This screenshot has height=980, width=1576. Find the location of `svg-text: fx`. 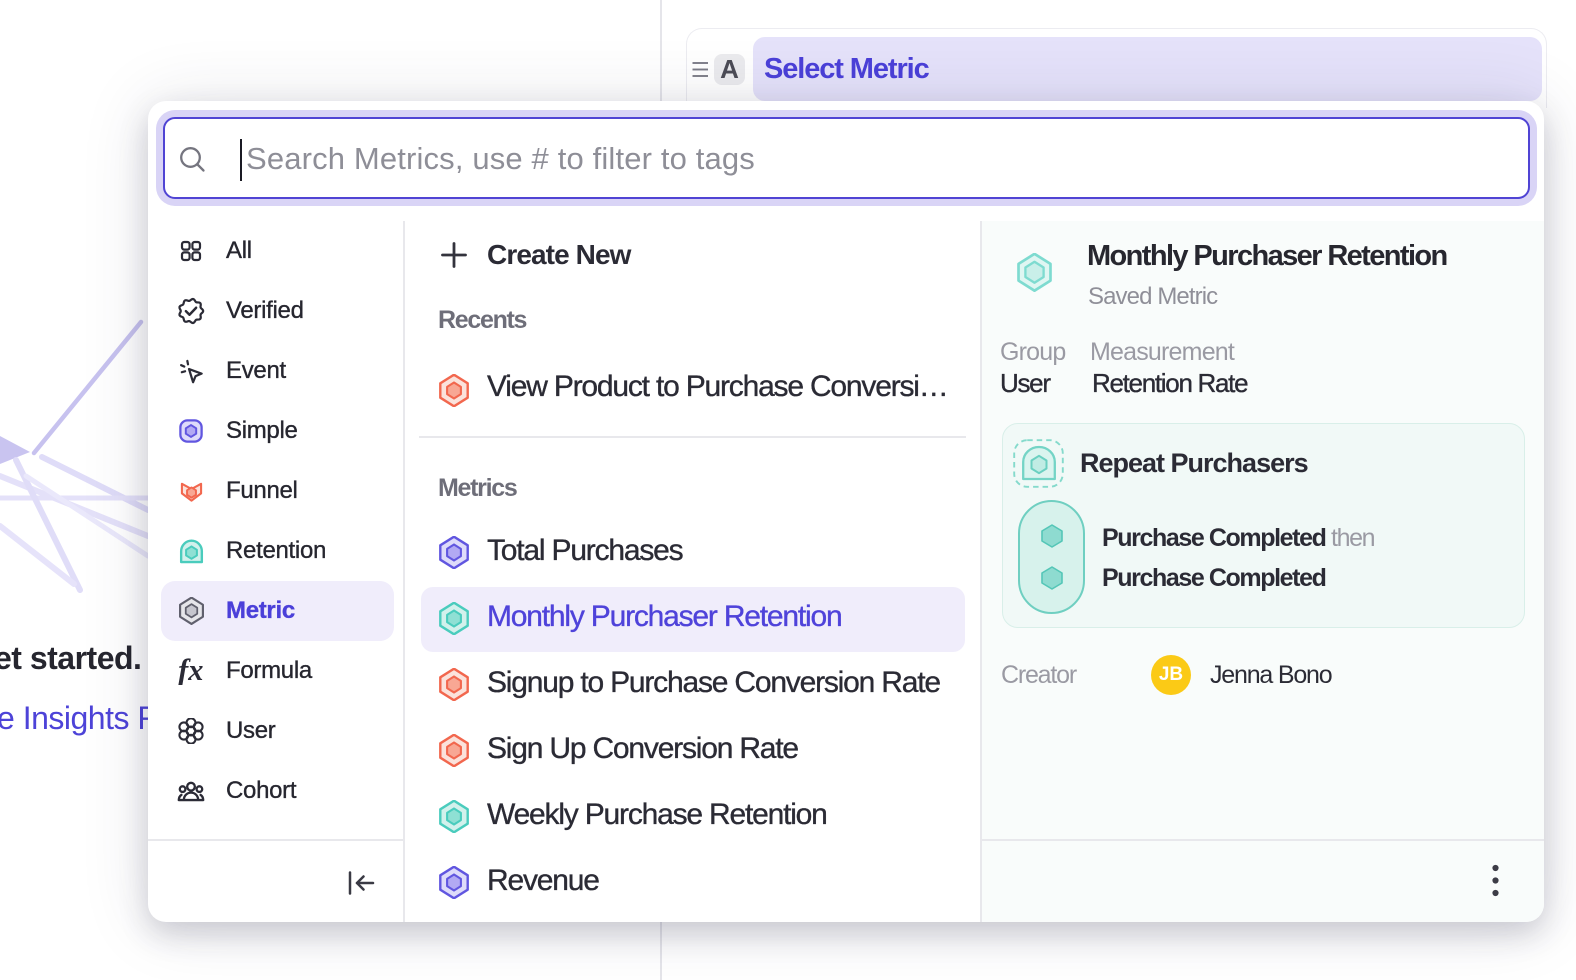

svg-text: fx is located at coordinates (190, 671).